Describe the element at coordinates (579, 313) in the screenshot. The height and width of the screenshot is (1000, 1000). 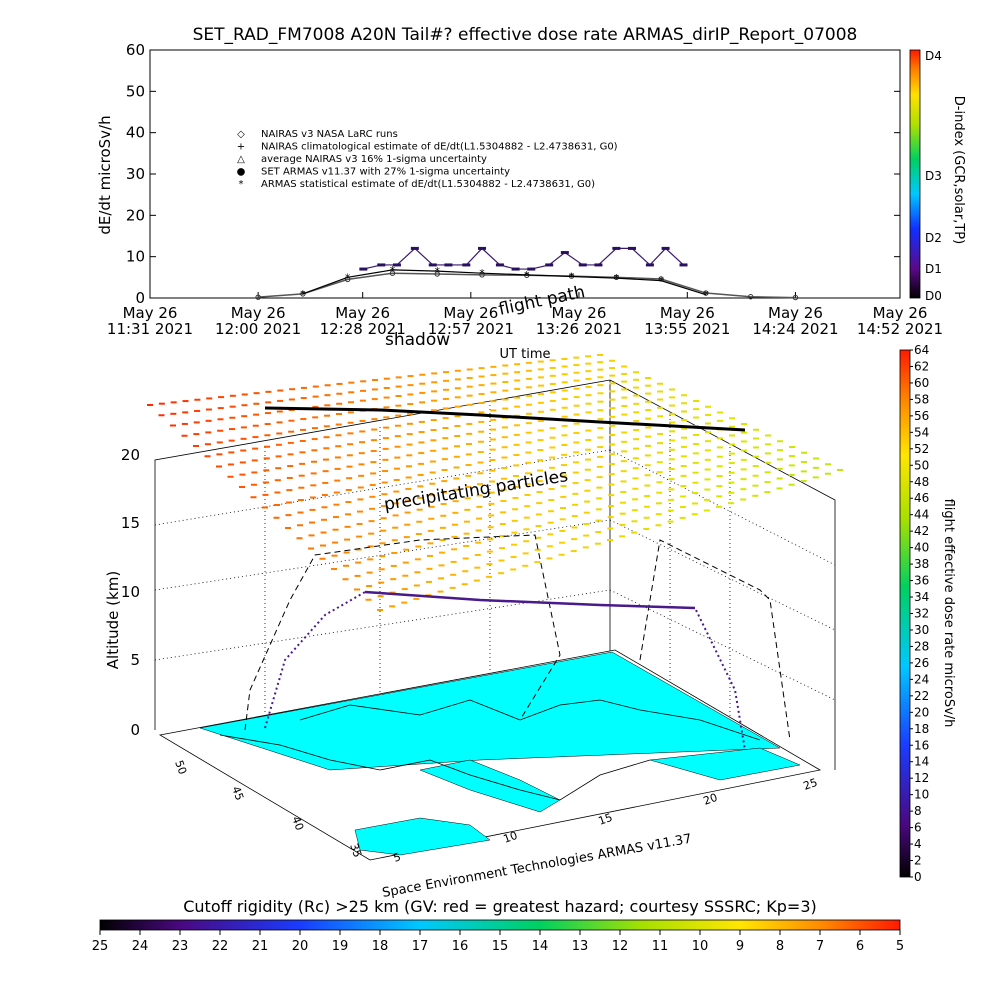
I see `x-tick-label-date: May 26` at that location.